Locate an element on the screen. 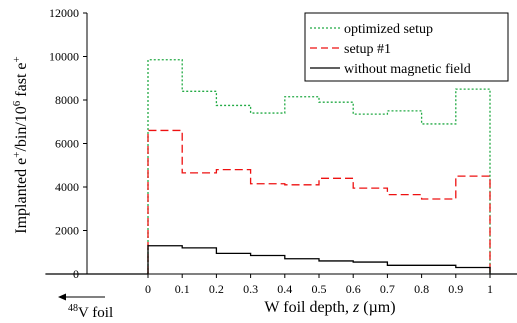 This screenshot has height=323, width=517. legend-item-optimized-setup: optimized setup is located at coordinates (371, 29).